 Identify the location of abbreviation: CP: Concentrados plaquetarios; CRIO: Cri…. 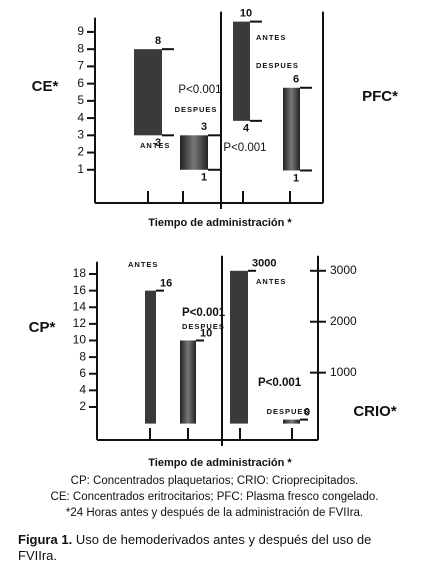
(214, 481).